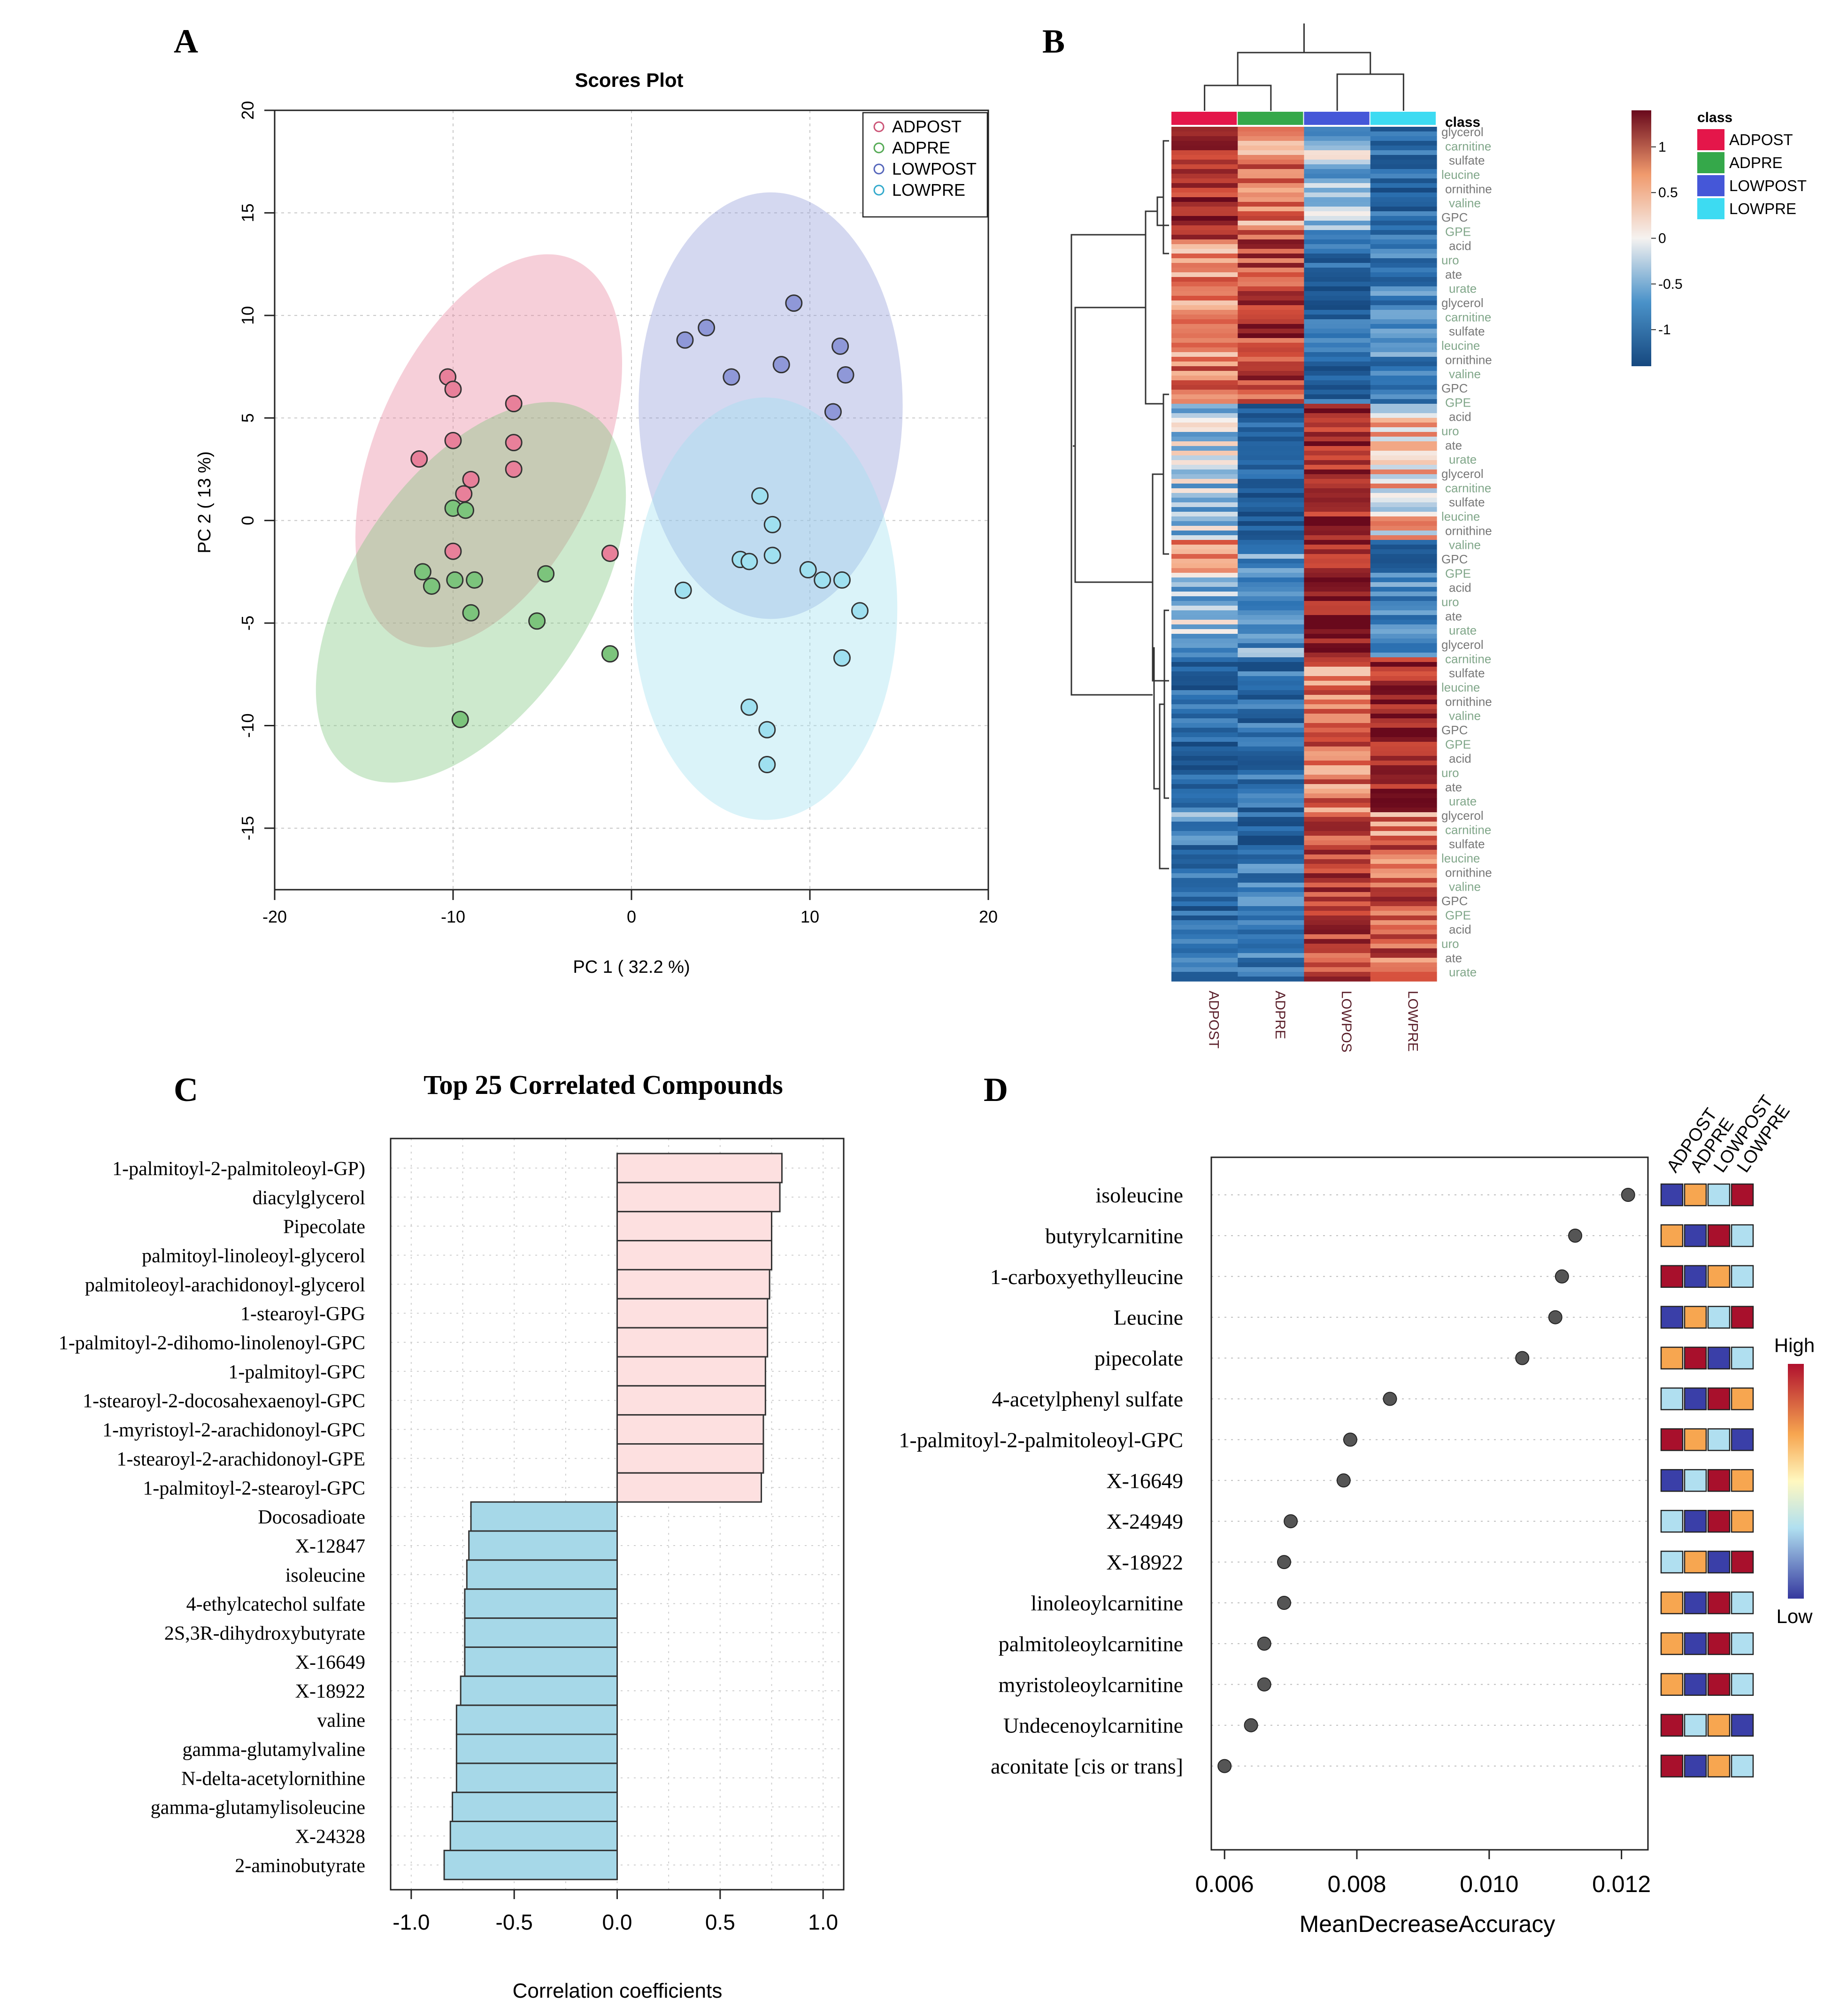  I want to click on scores-plot-legend: ADPOST ADPRE LOWPOST LOWPRE, so click(925, 165).